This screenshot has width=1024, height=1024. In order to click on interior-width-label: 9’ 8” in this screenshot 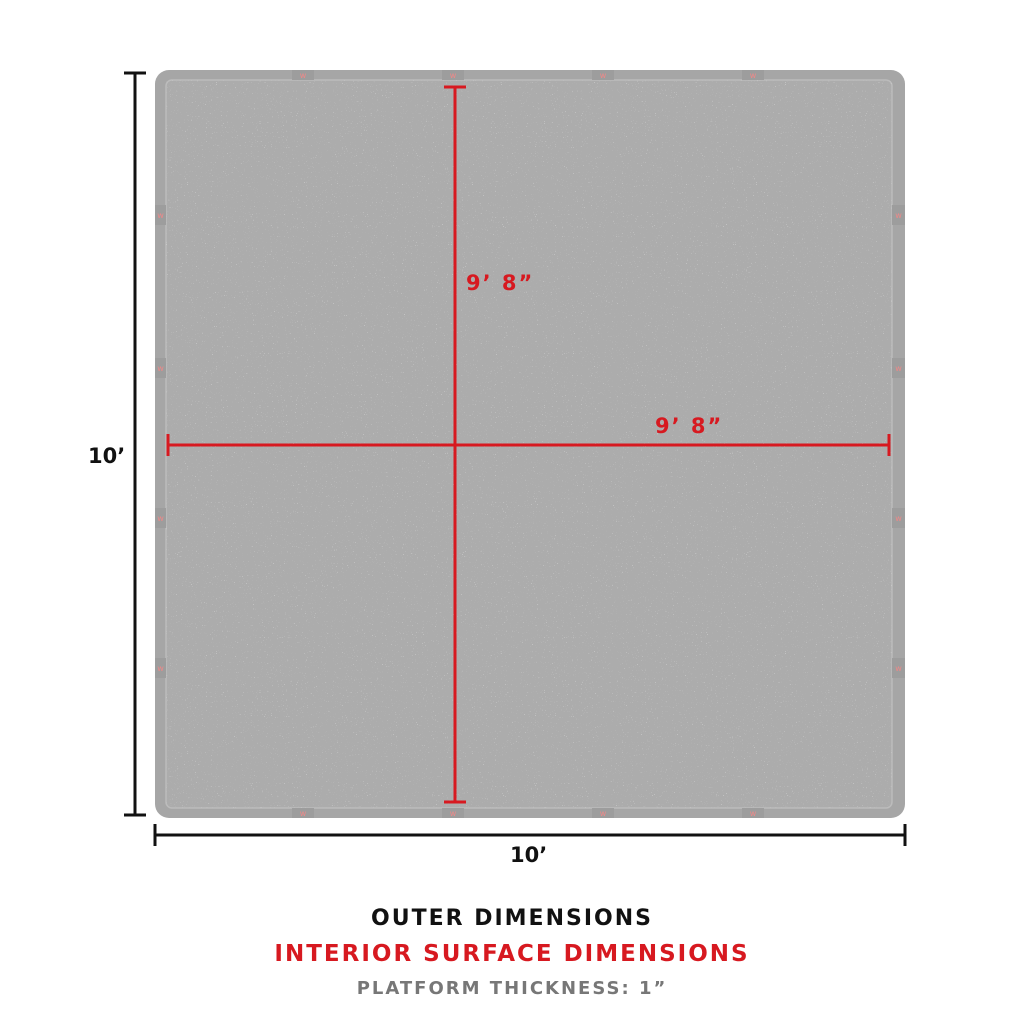, I will do `click(689, 426)`.